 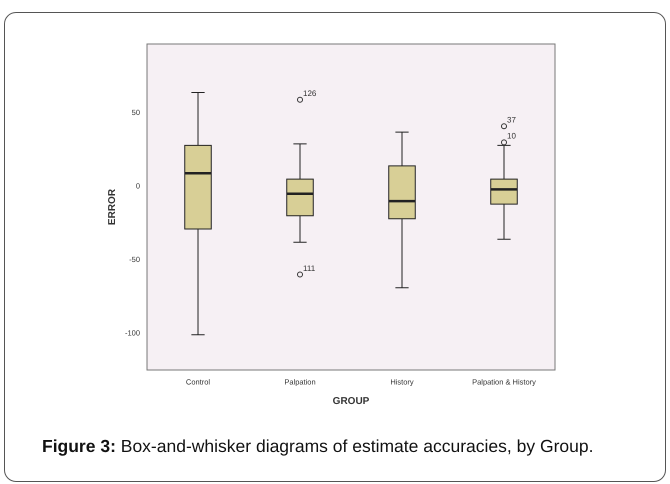 I want to click on annotation: 126, so click(x=310, y=93).